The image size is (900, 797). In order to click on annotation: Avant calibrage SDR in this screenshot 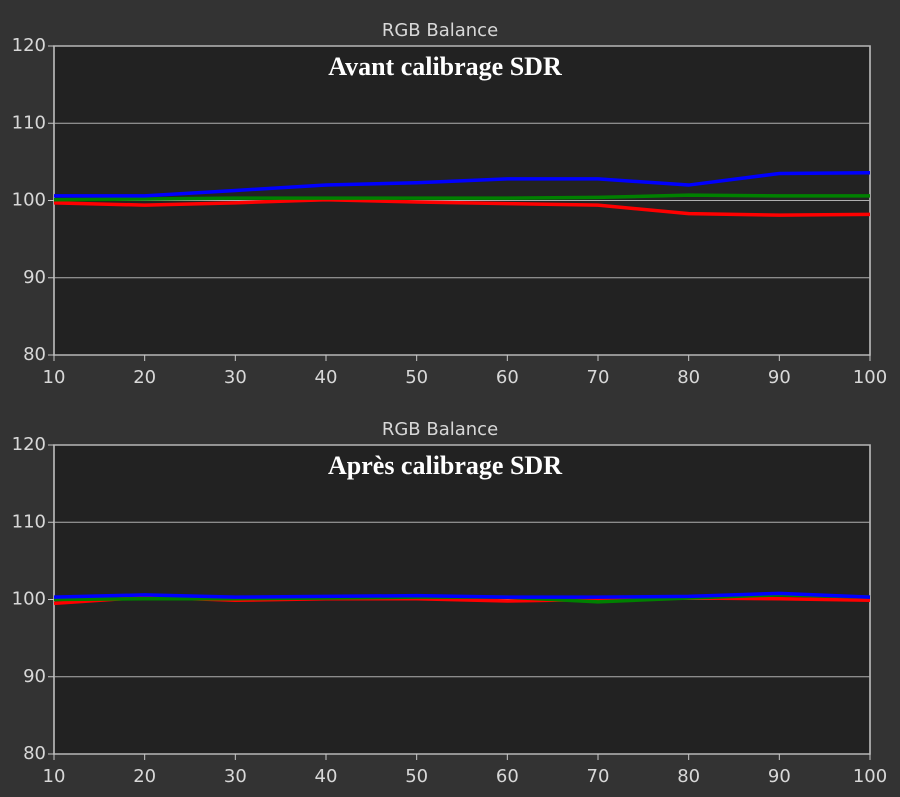, I will do `click(445, 66)`.